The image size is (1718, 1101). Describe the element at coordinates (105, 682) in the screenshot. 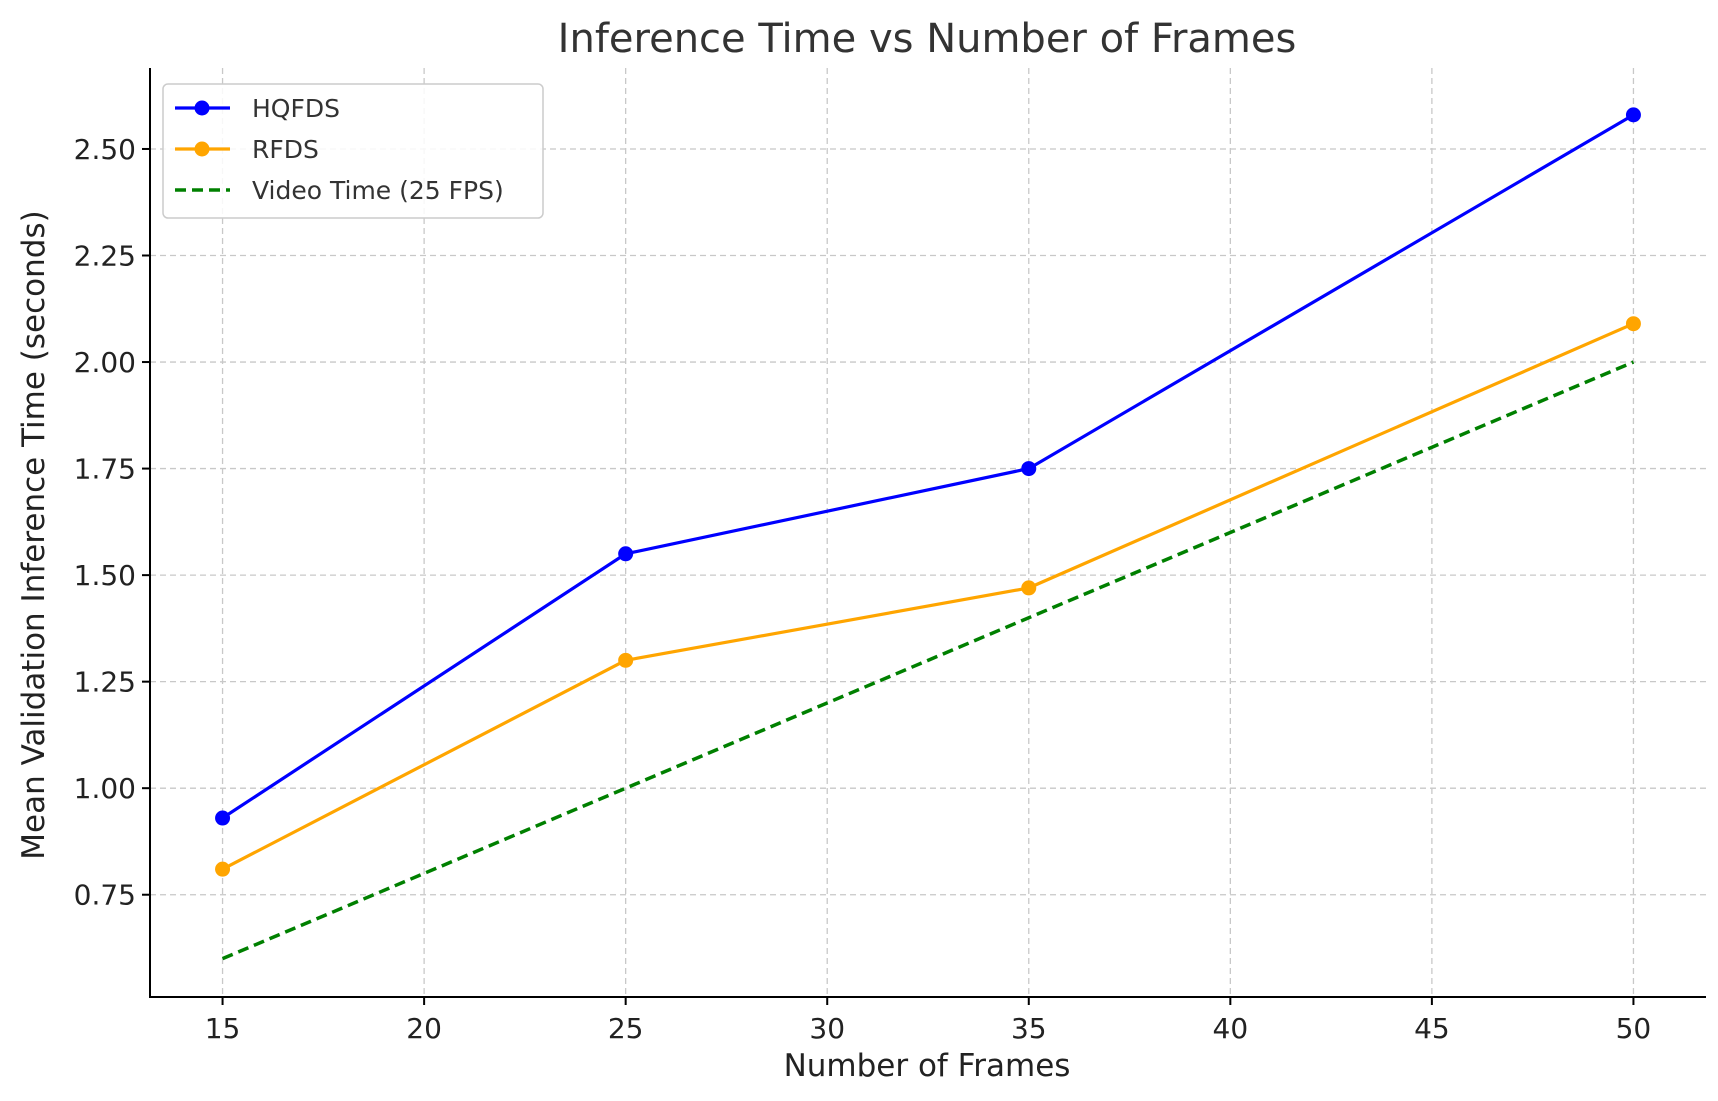

I see `y-tick-label: 1.25` at that location.